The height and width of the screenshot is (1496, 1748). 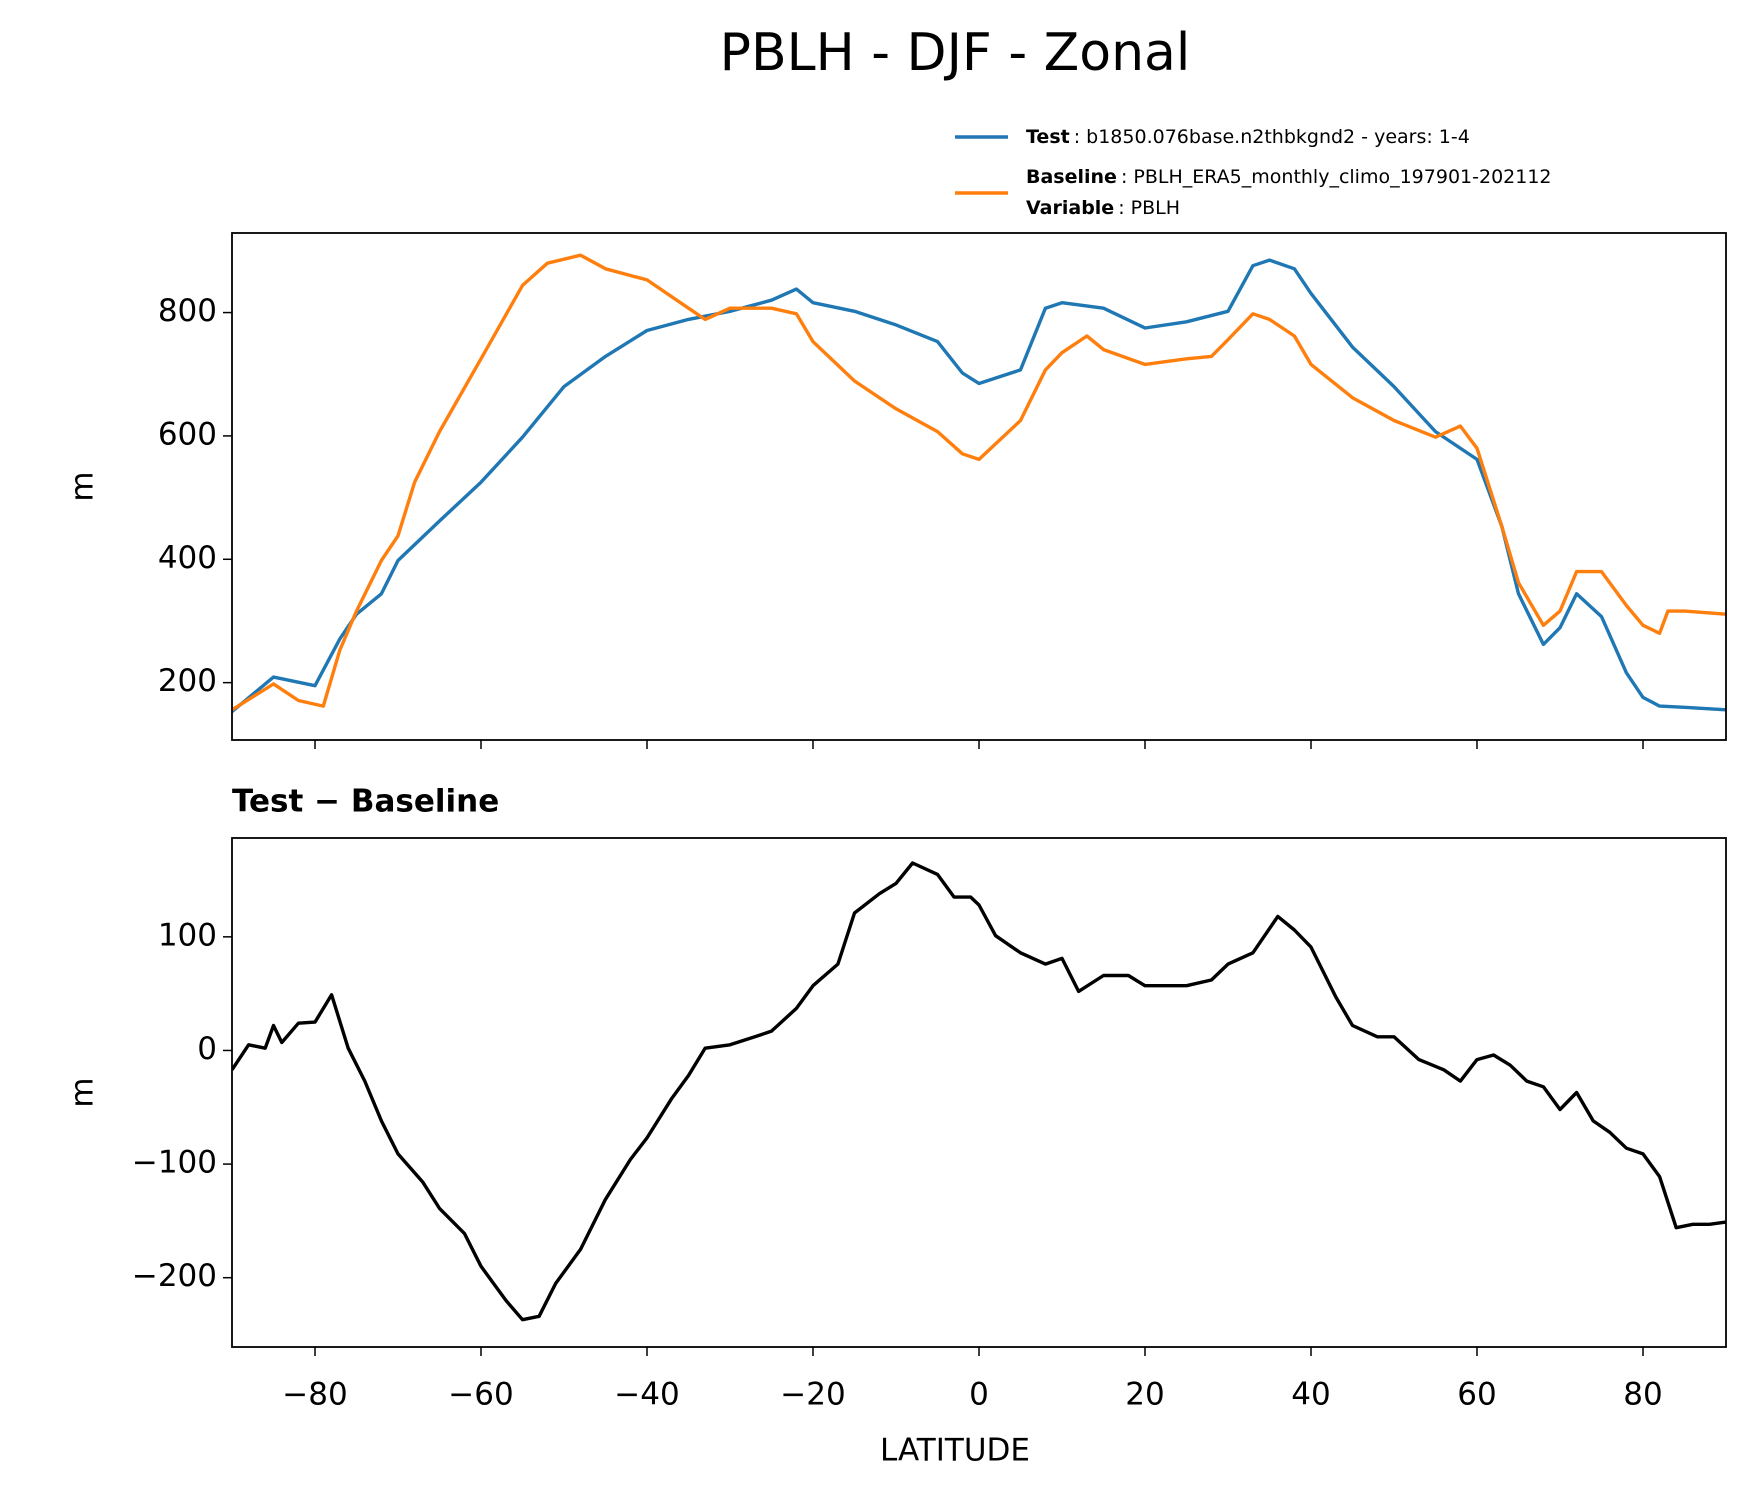 What do you see at coordinates (187, 434) in the screenshot?
I see `y-tick-label: 600` at bounding box center [187, 434].